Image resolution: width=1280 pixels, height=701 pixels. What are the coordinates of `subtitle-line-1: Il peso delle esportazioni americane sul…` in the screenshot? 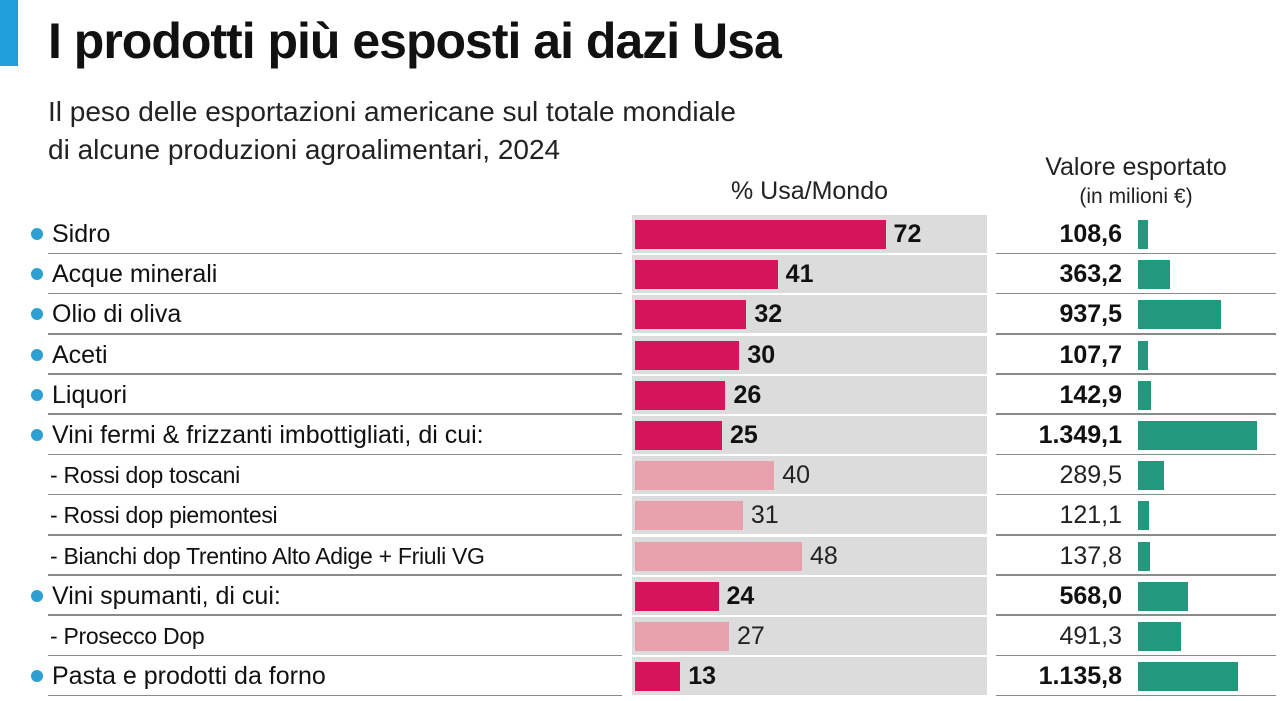 It's located at (392, 111).